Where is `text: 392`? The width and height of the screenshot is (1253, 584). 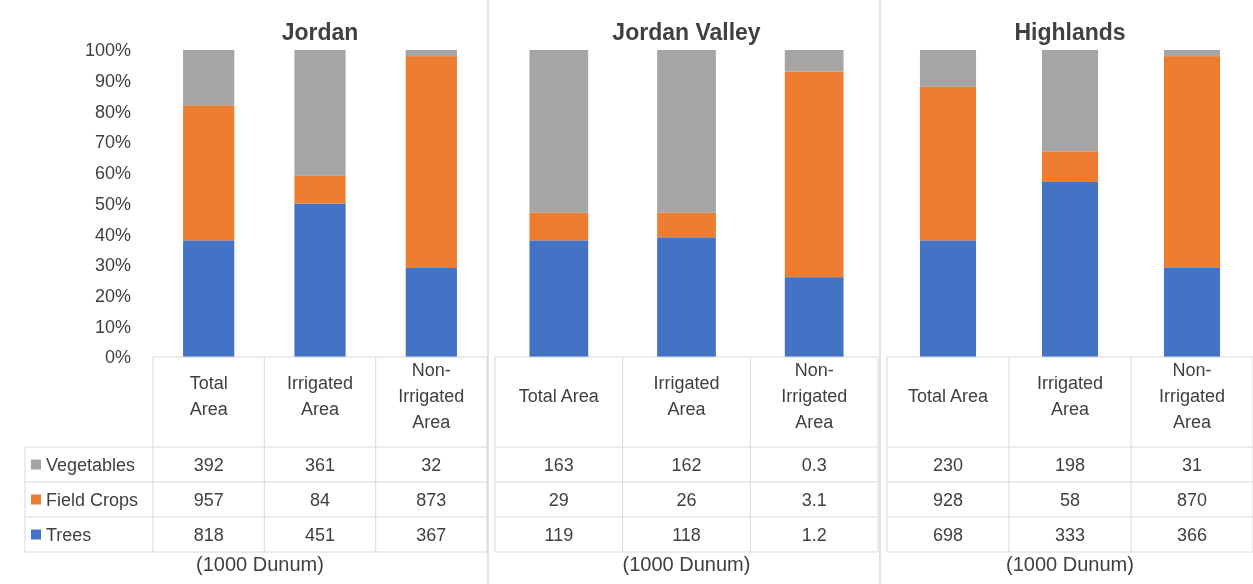 text: 392 is located at coordinates (208, 464).